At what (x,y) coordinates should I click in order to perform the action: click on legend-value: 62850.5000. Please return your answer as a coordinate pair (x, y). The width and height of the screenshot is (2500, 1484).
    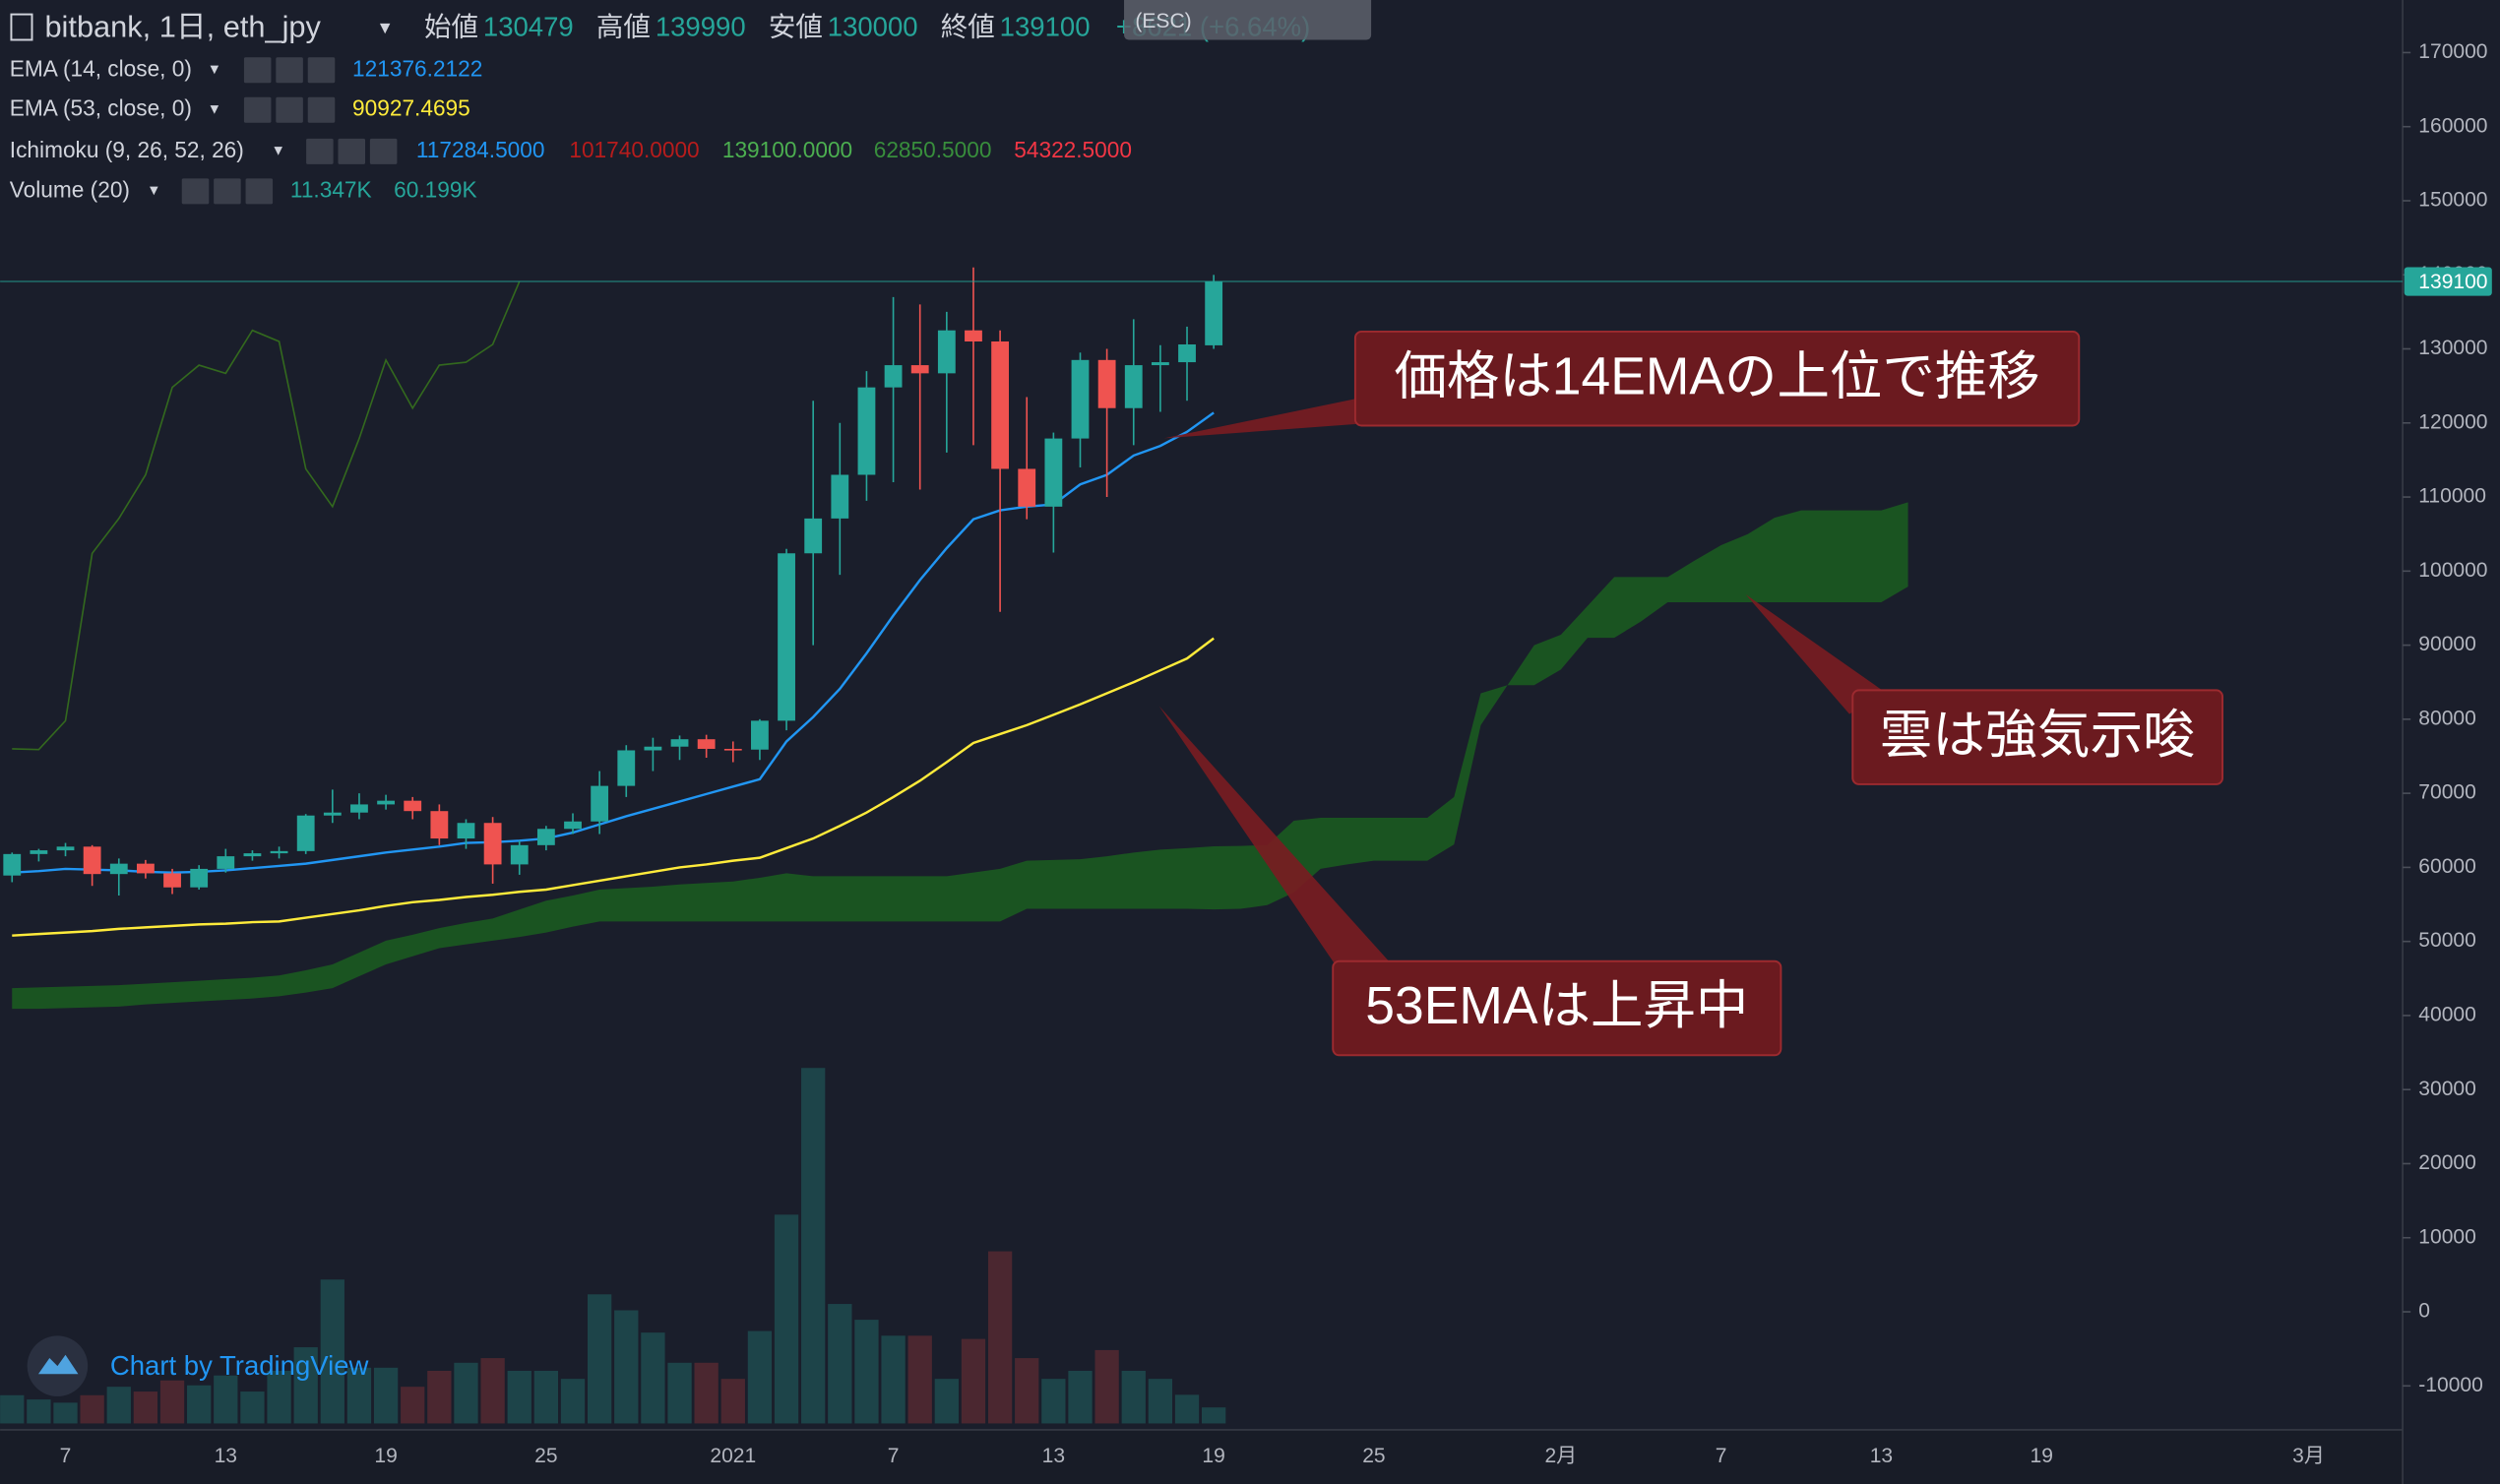
    Looking at the image, I should click on (933, 150).